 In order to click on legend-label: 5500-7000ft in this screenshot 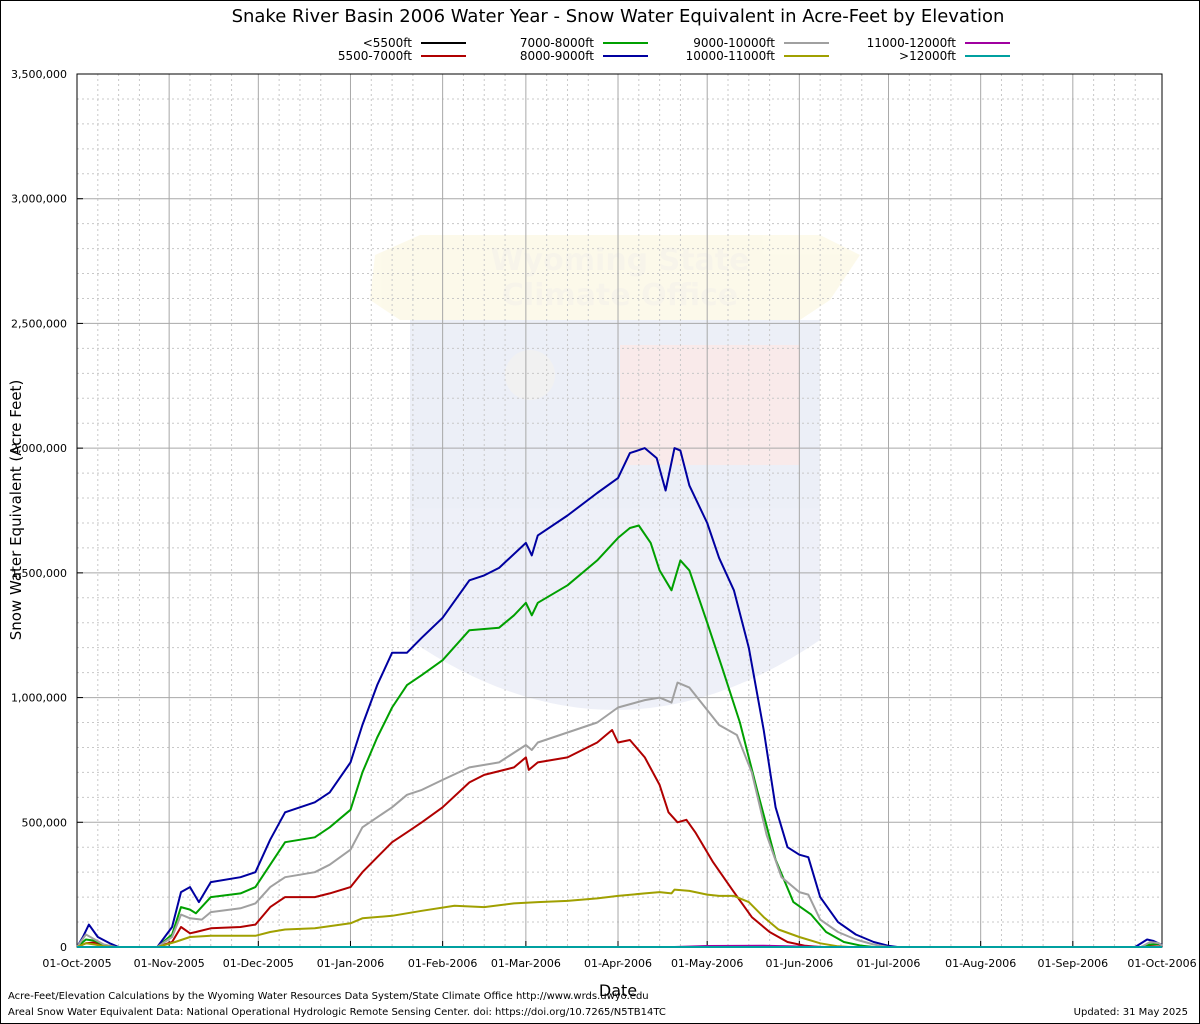, I will do `click(375, 56)`.